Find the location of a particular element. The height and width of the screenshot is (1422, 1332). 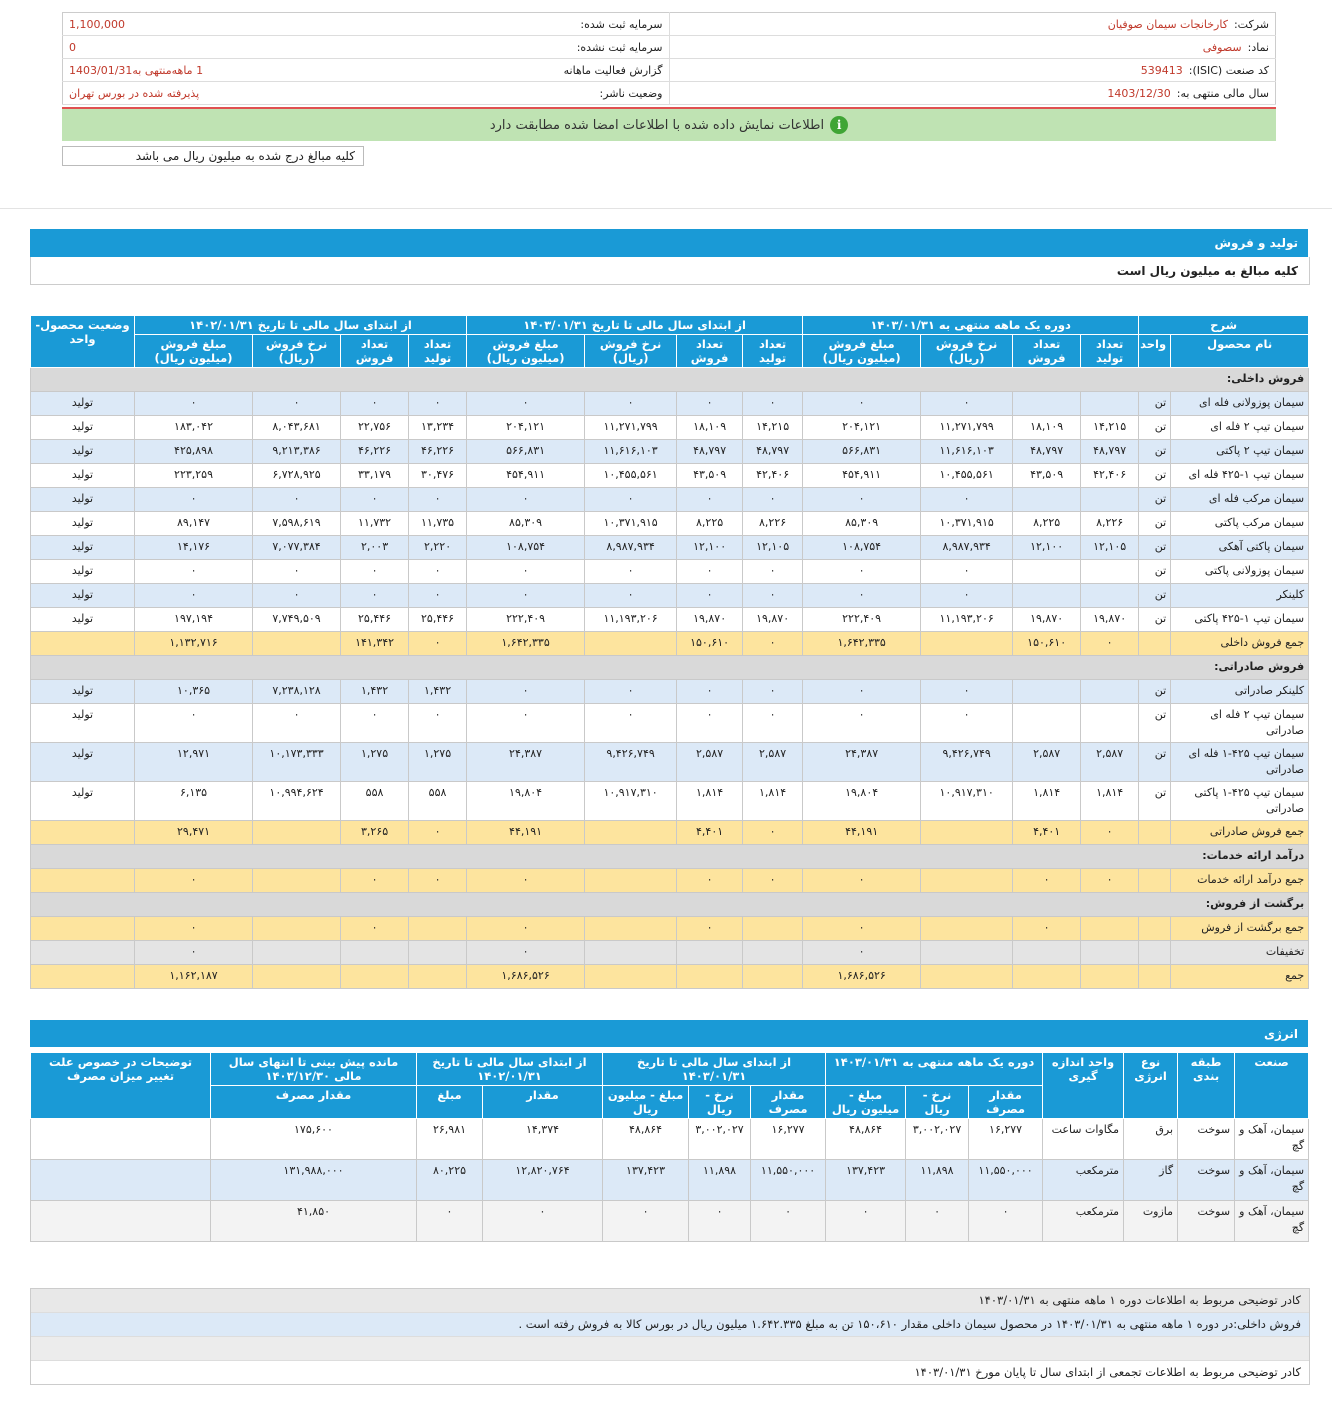

product-name: سیمان مرکب فله ای is located at coordinates (1240, 499).